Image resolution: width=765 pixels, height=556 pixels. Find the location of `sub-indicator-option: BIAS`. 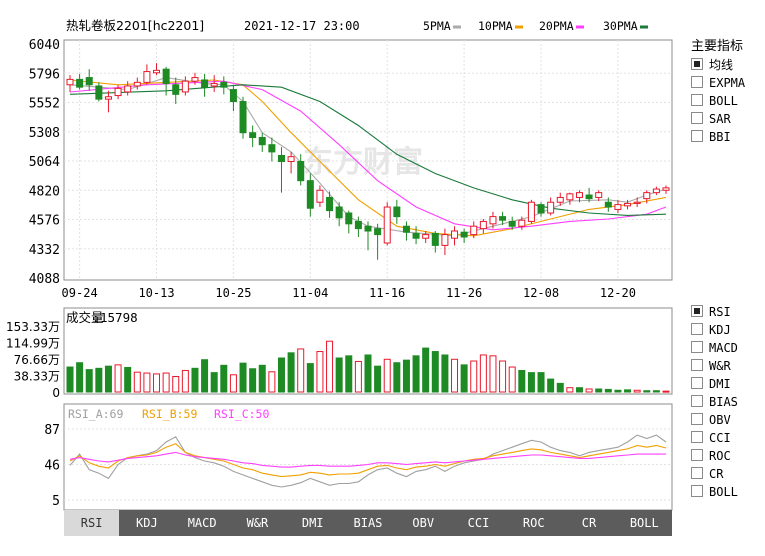

sub-indicator-option: BIAS is located at coordinates (727, 402).